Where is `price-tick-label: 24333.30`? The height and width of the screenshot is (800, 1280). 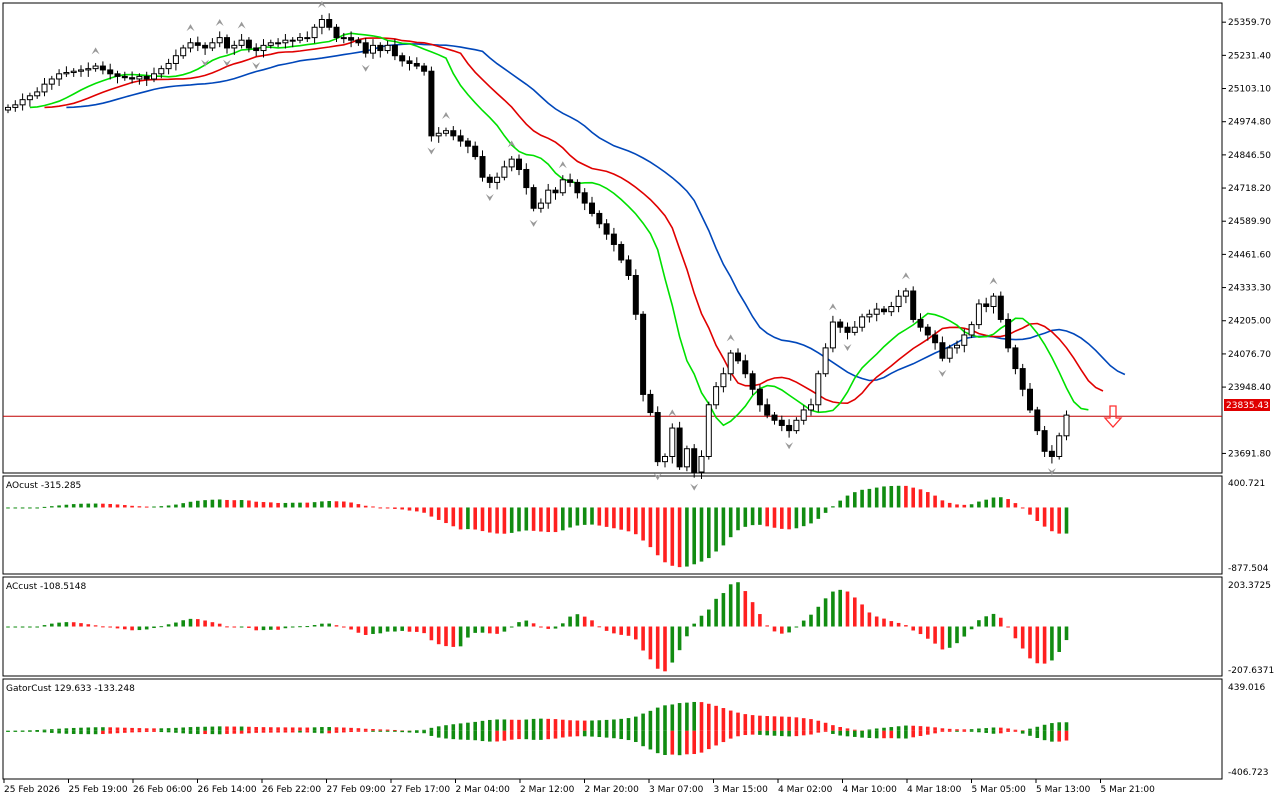
price-tick-label: 24333.30 is located at coordinates (1249, 289).